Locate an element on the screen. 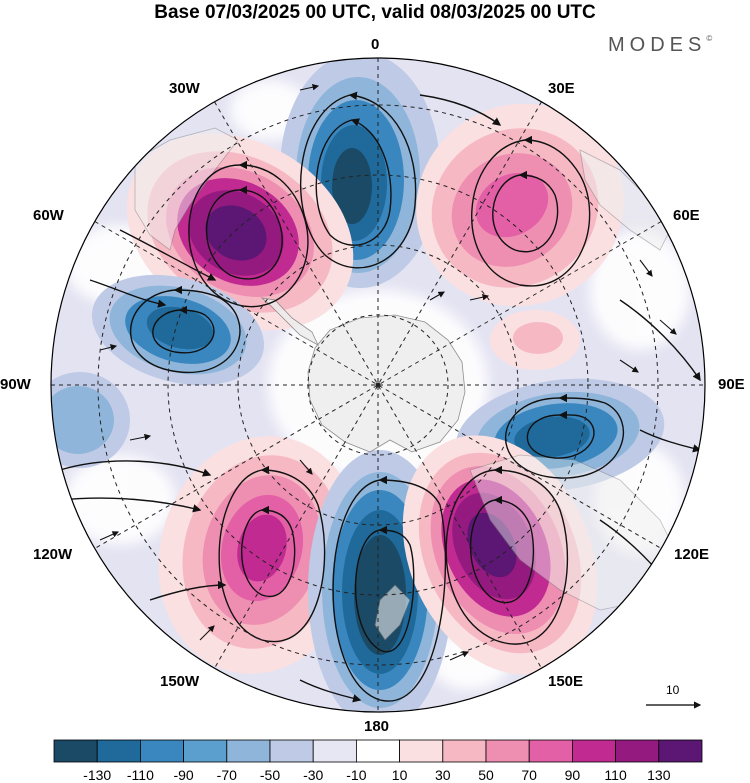  anomaly-high-30e is located at coordinates (520, 205).